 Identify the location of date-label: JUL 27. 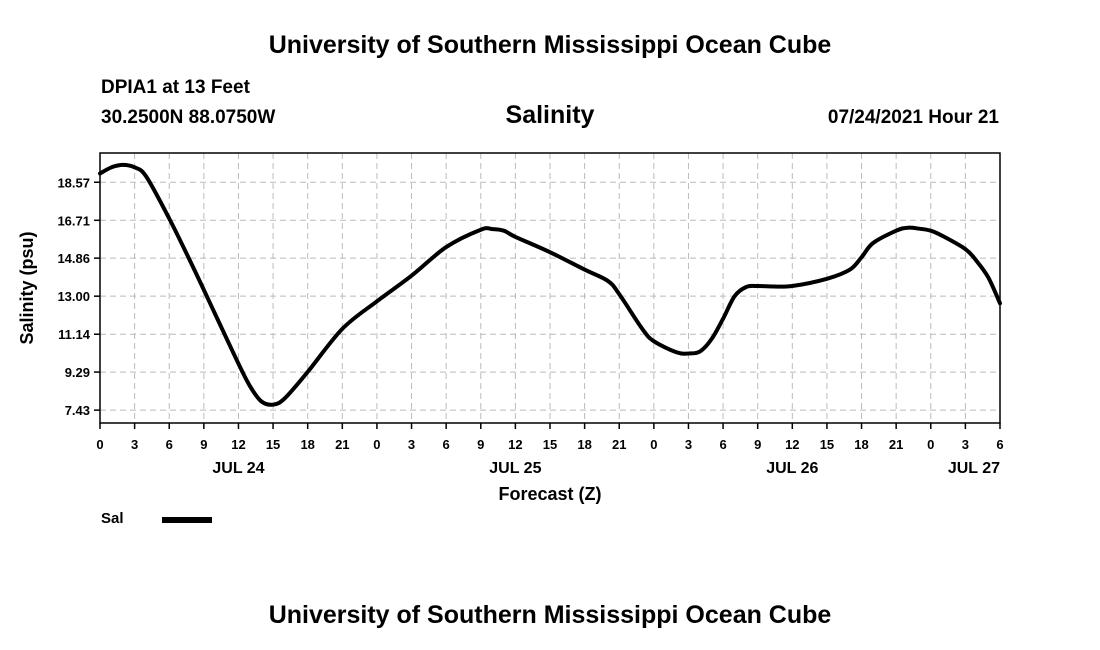
(974, 468).